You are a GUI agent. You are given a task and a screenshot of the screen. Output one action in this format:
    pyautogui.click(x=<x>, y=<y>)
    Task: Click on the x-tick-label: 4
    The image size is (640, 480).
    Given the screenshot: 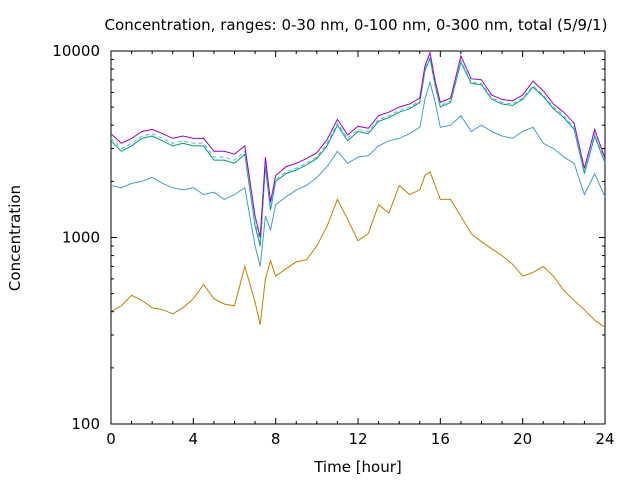 What is the action you would take?
    pyautogui.click(x=194, y=439)
    